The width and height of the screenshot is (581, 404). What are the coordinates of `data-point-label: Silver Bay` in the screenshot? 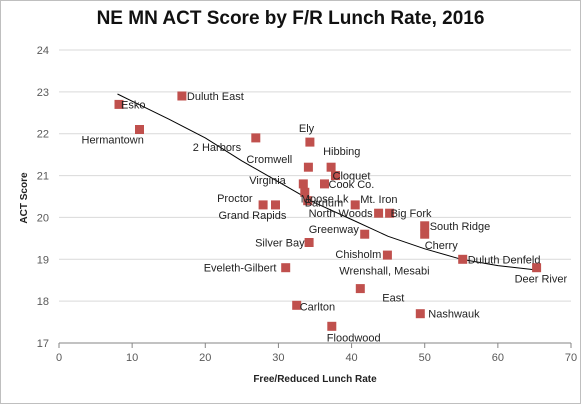 It's located at (280, 244).